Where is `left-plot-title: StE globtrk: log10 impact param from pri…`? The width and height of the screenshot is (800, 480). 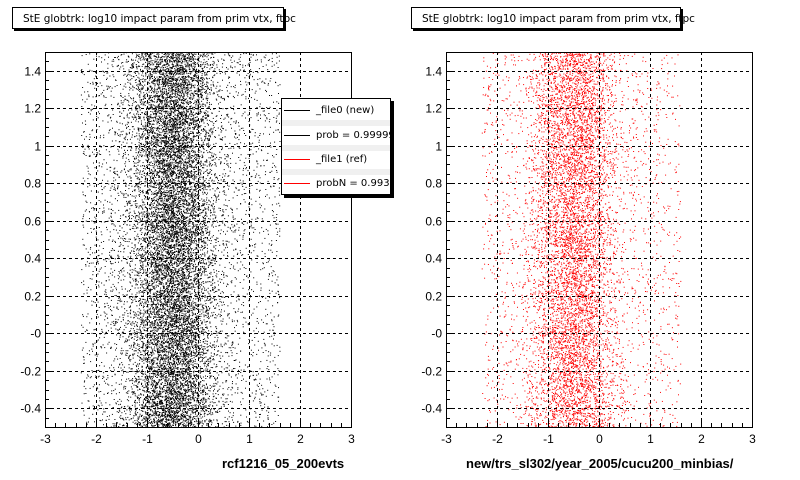 left-plot-title: StE globtrk: log10 impact param from pri… is located at coordinates (154, 18).